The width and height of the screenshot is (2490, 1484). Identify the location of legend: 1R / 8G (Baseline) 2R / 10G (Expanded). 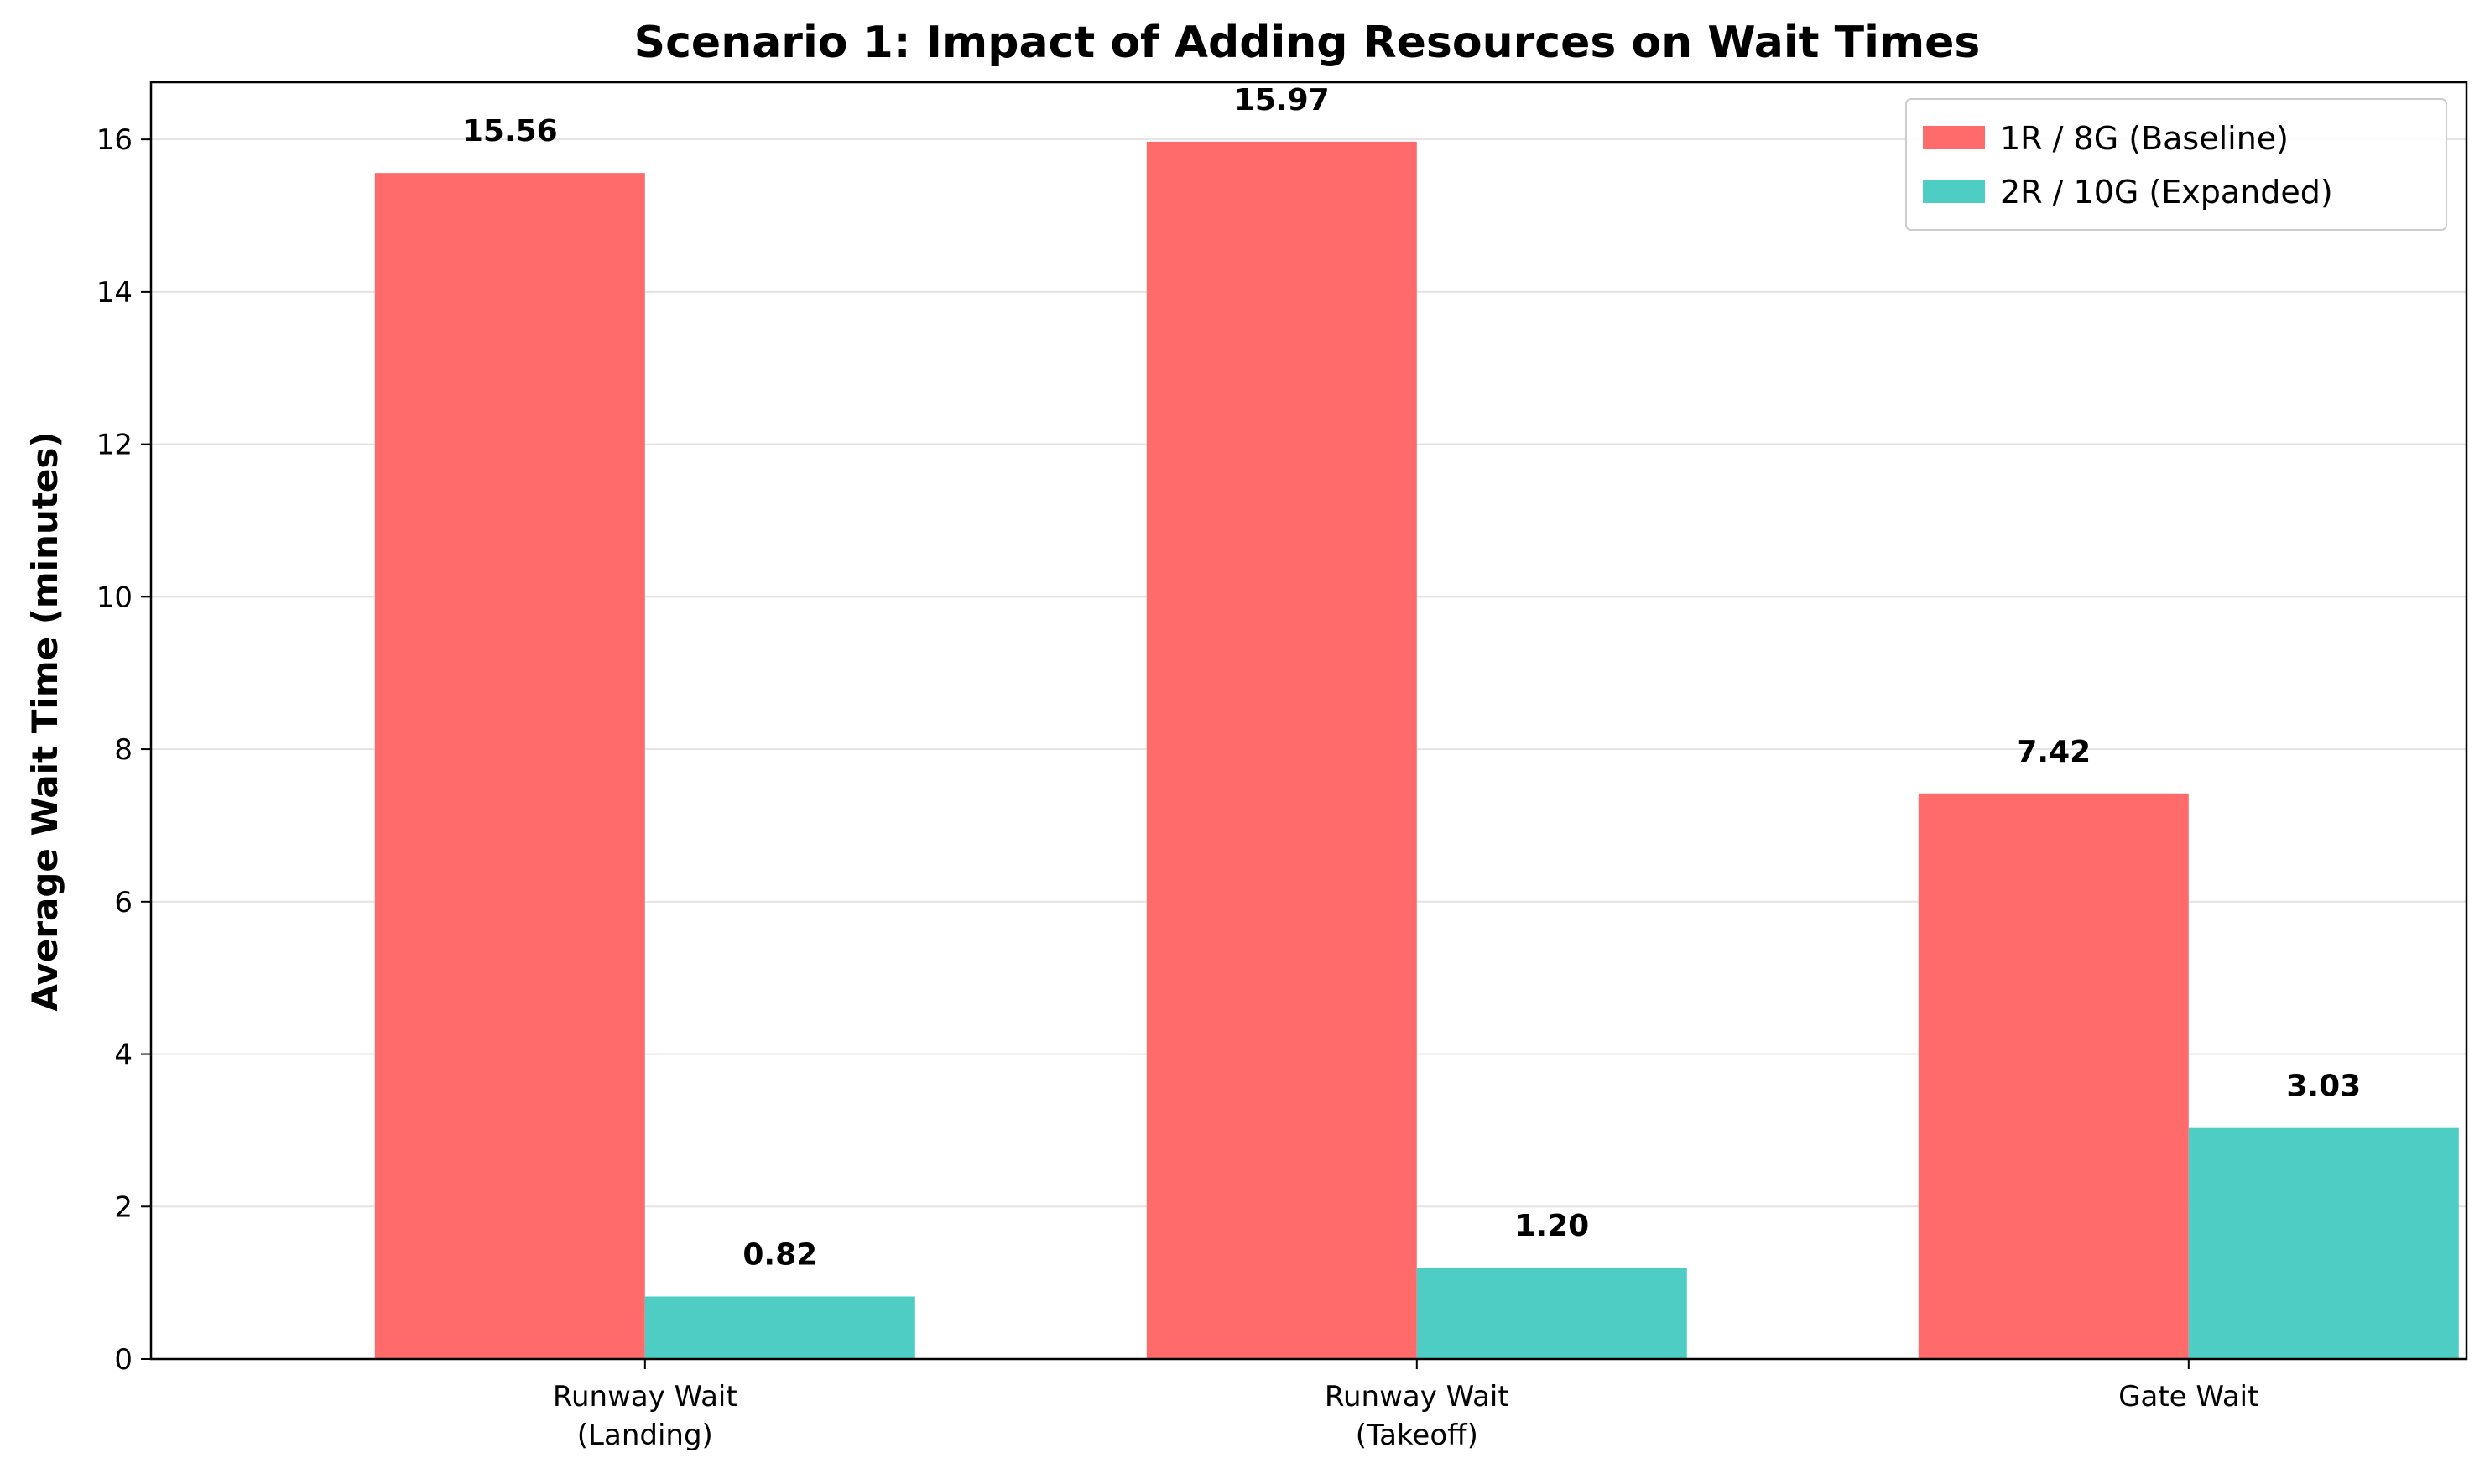
(2176, 164).